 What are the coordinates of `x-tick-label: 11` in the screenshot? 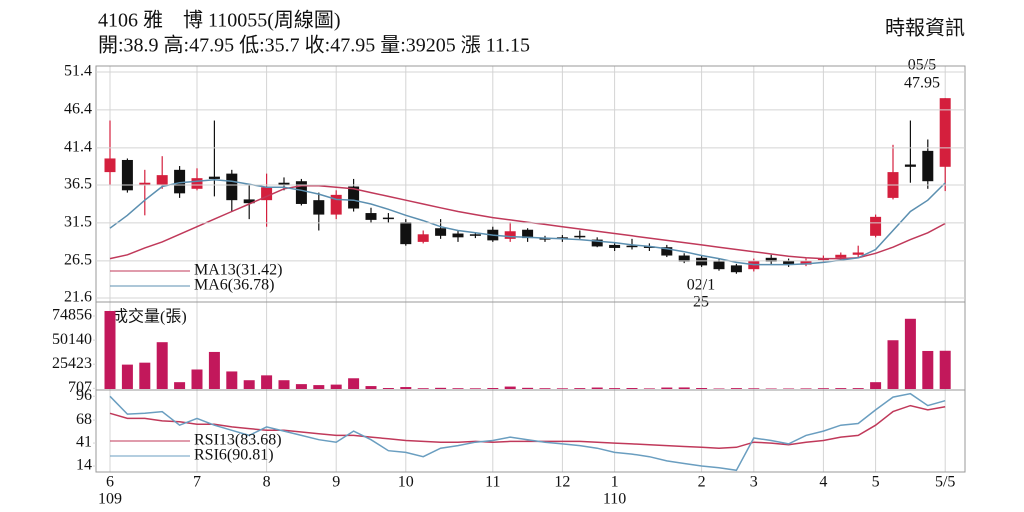 It's located at (492, 482).